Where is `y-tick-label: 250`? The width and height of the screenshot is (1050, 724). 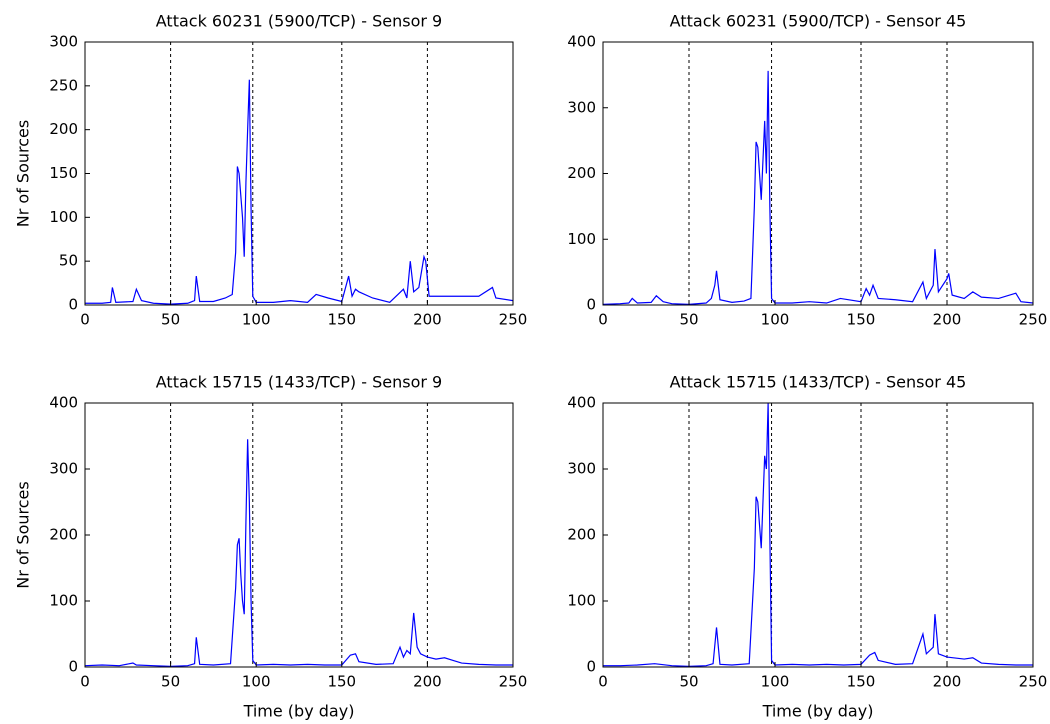
y-tick-label: 250 is located at coordinates (63, 85).